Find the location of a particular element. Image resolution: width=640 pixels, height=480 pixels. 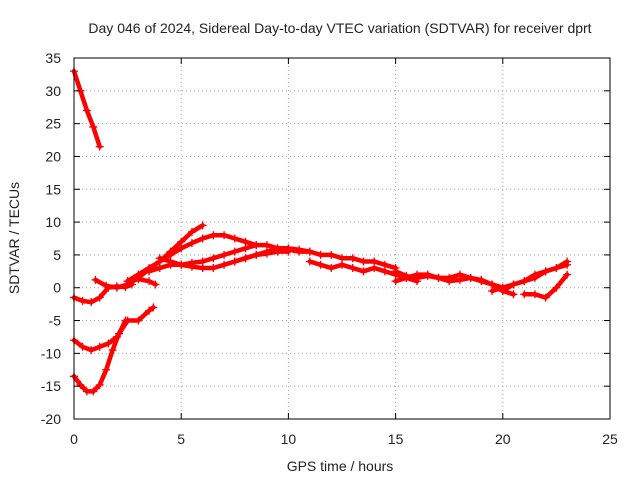

y-tick-label: 10 is located at coordinates (53, 222).